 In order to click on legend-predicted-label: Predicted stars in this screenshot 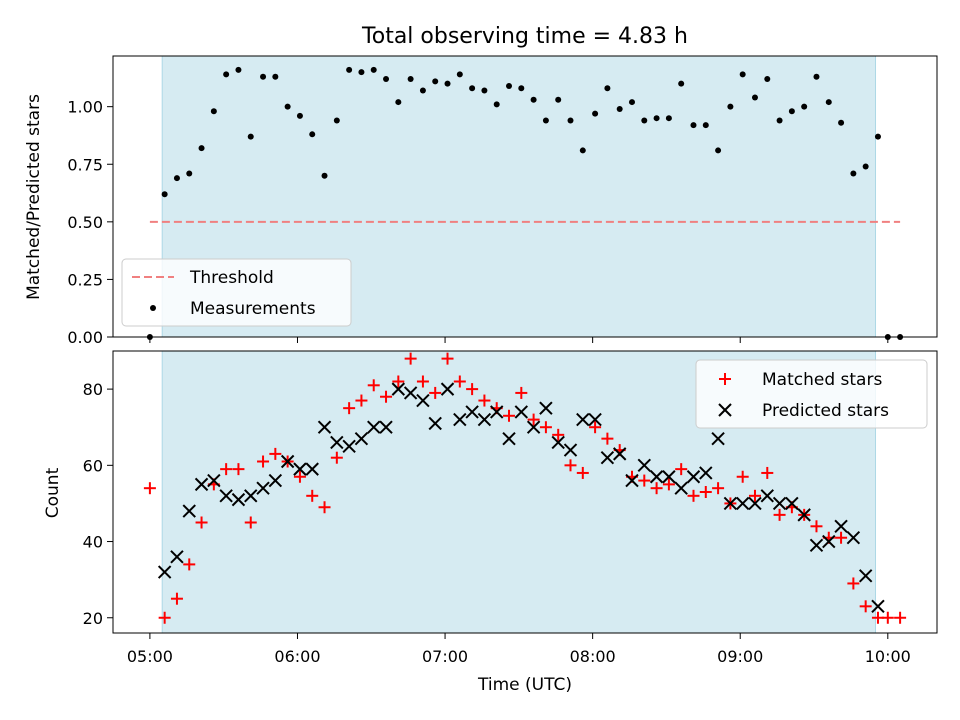, I will do `click(825, 411)`.